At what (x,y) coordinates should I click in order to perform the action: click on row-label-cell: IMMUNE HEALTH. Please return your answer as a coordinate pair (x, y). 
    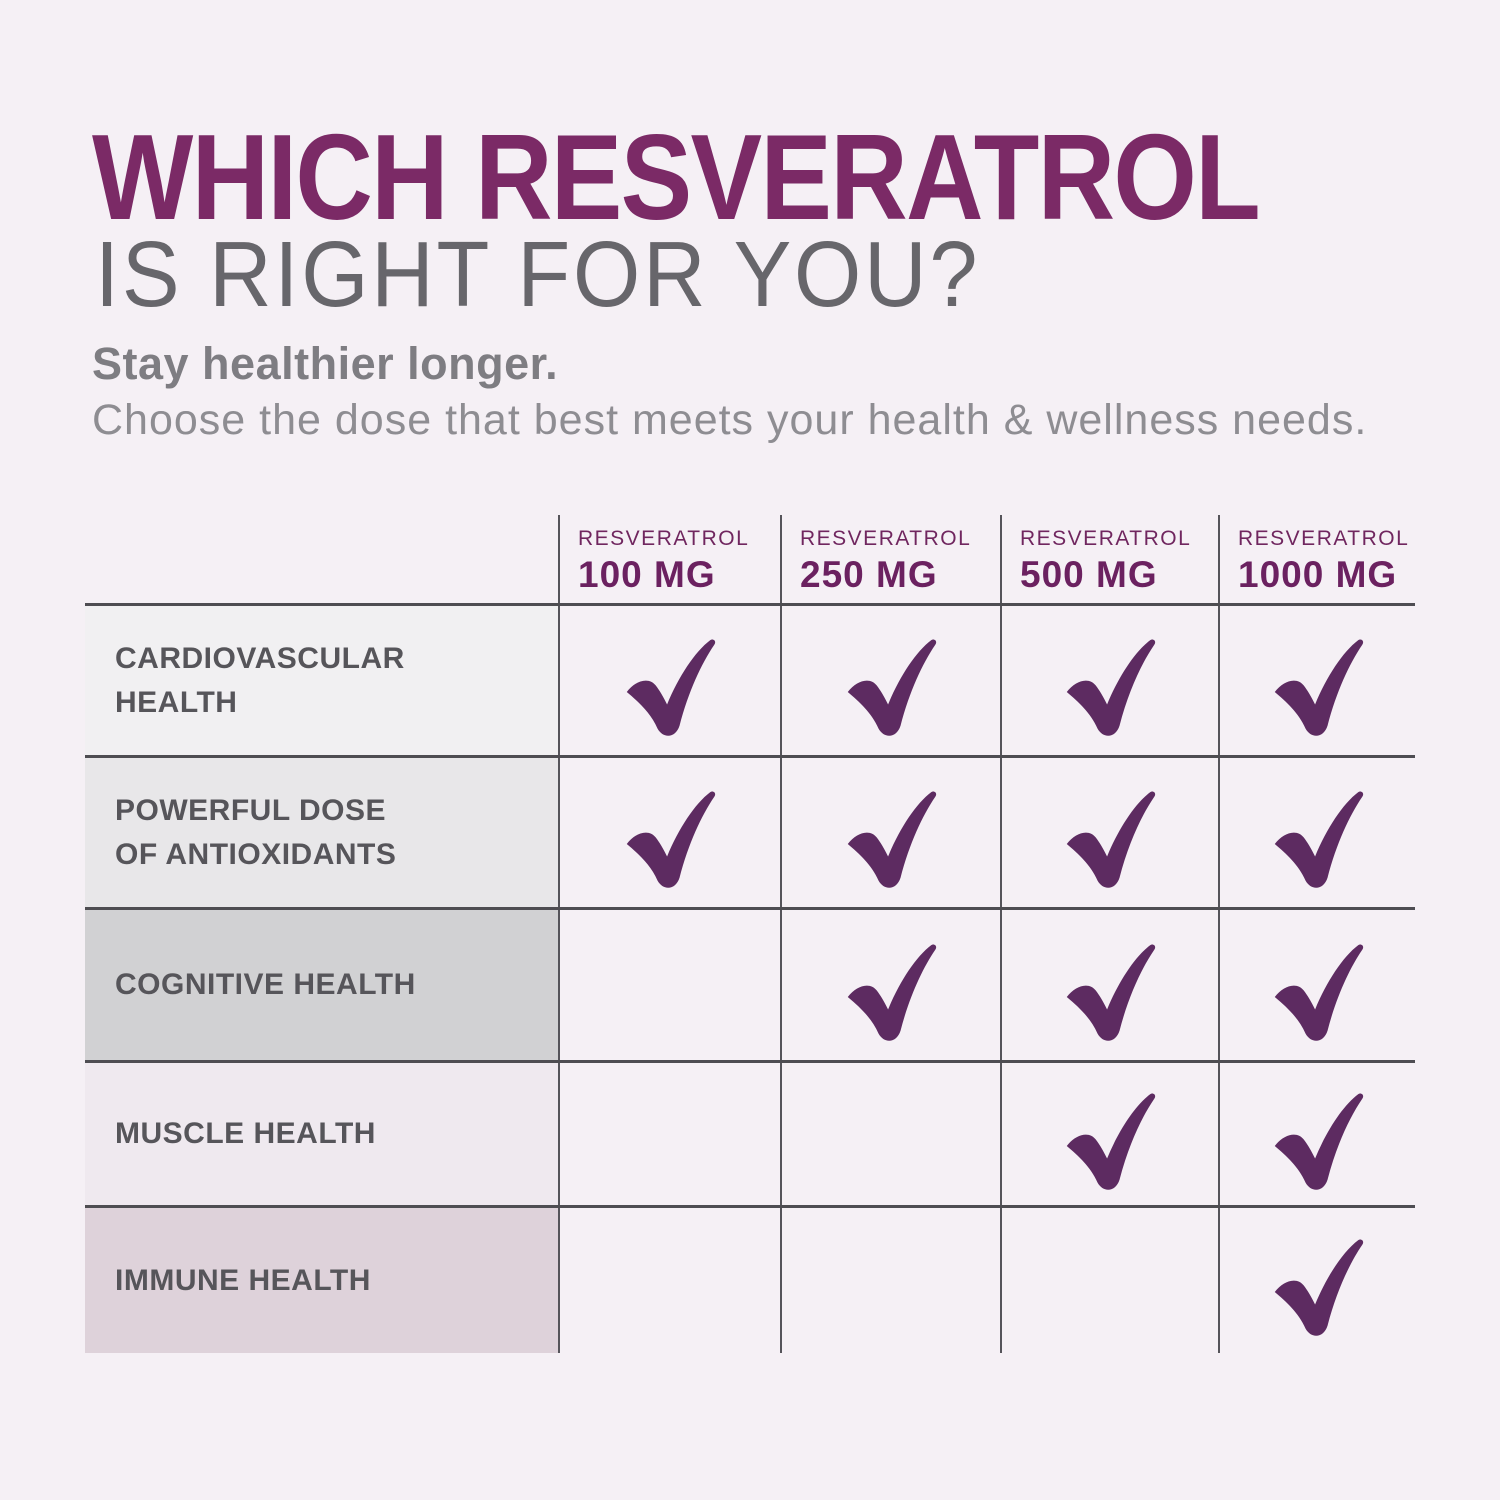
    Looking at the image, I should click on (321, 1280).